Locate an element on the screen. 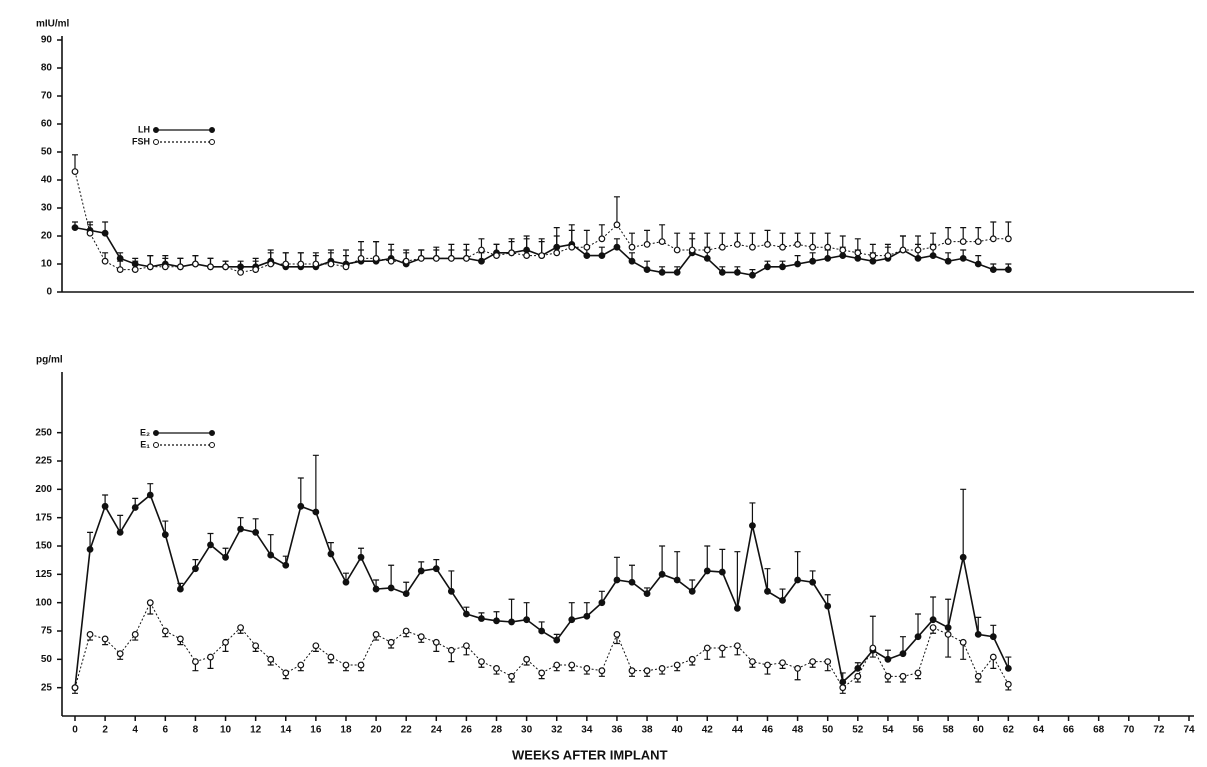 This screenshot has height=767, width=1207. x-tick-label: 42 is located at coordinates (708, 730).